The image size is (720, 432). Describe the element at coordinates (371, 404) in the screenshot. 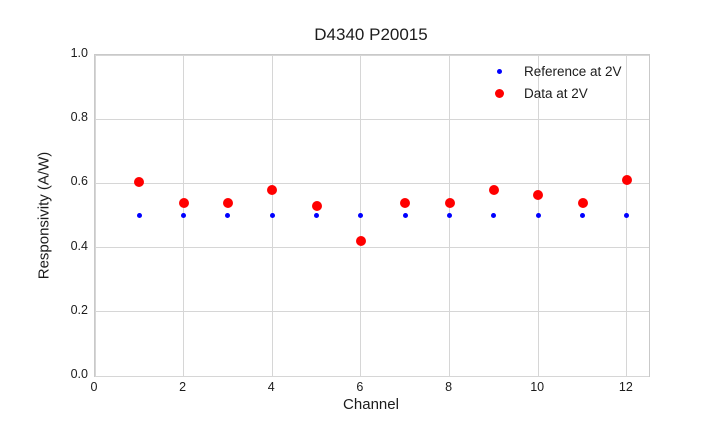

I see `x-axis-label: Channel` at that location.